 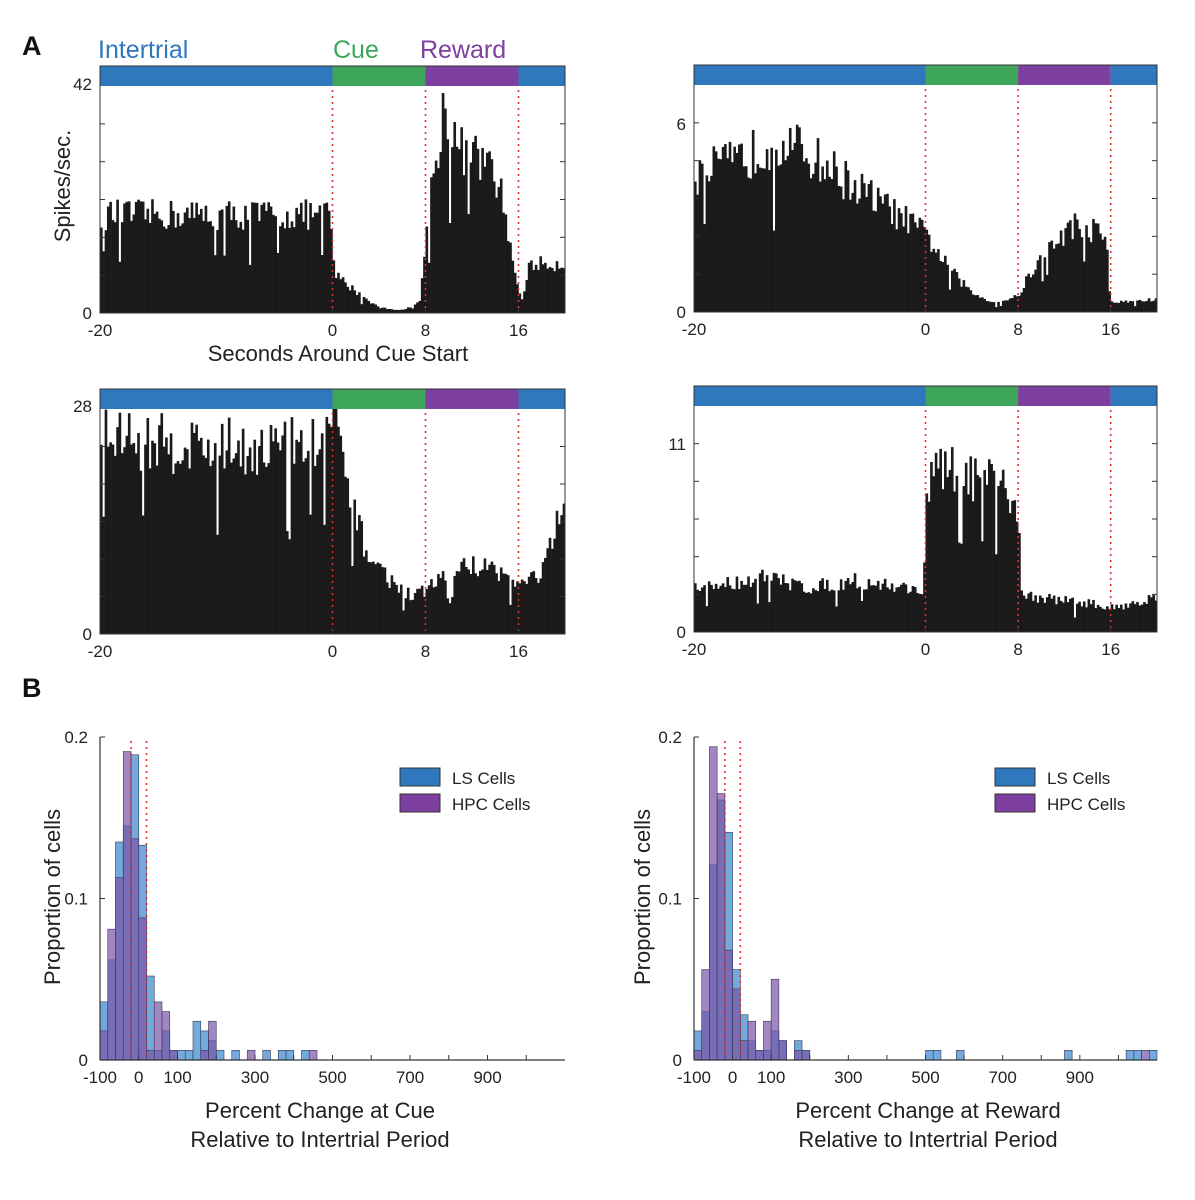 I want to click on panel-label-a: A, so click(x=32, y=46).